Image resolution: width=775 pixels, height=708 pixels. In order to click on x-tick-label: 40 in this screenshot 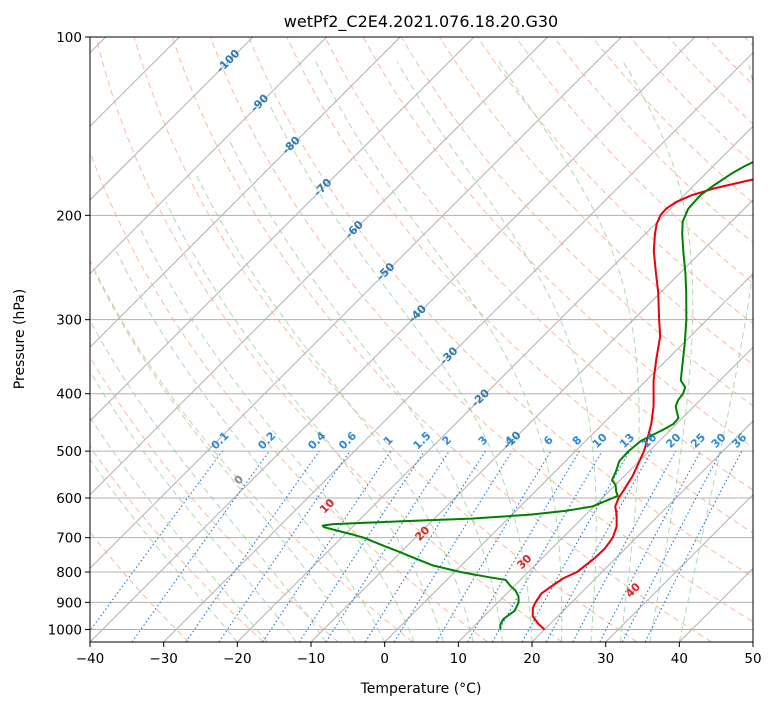, I will do `click(679, 659)`.